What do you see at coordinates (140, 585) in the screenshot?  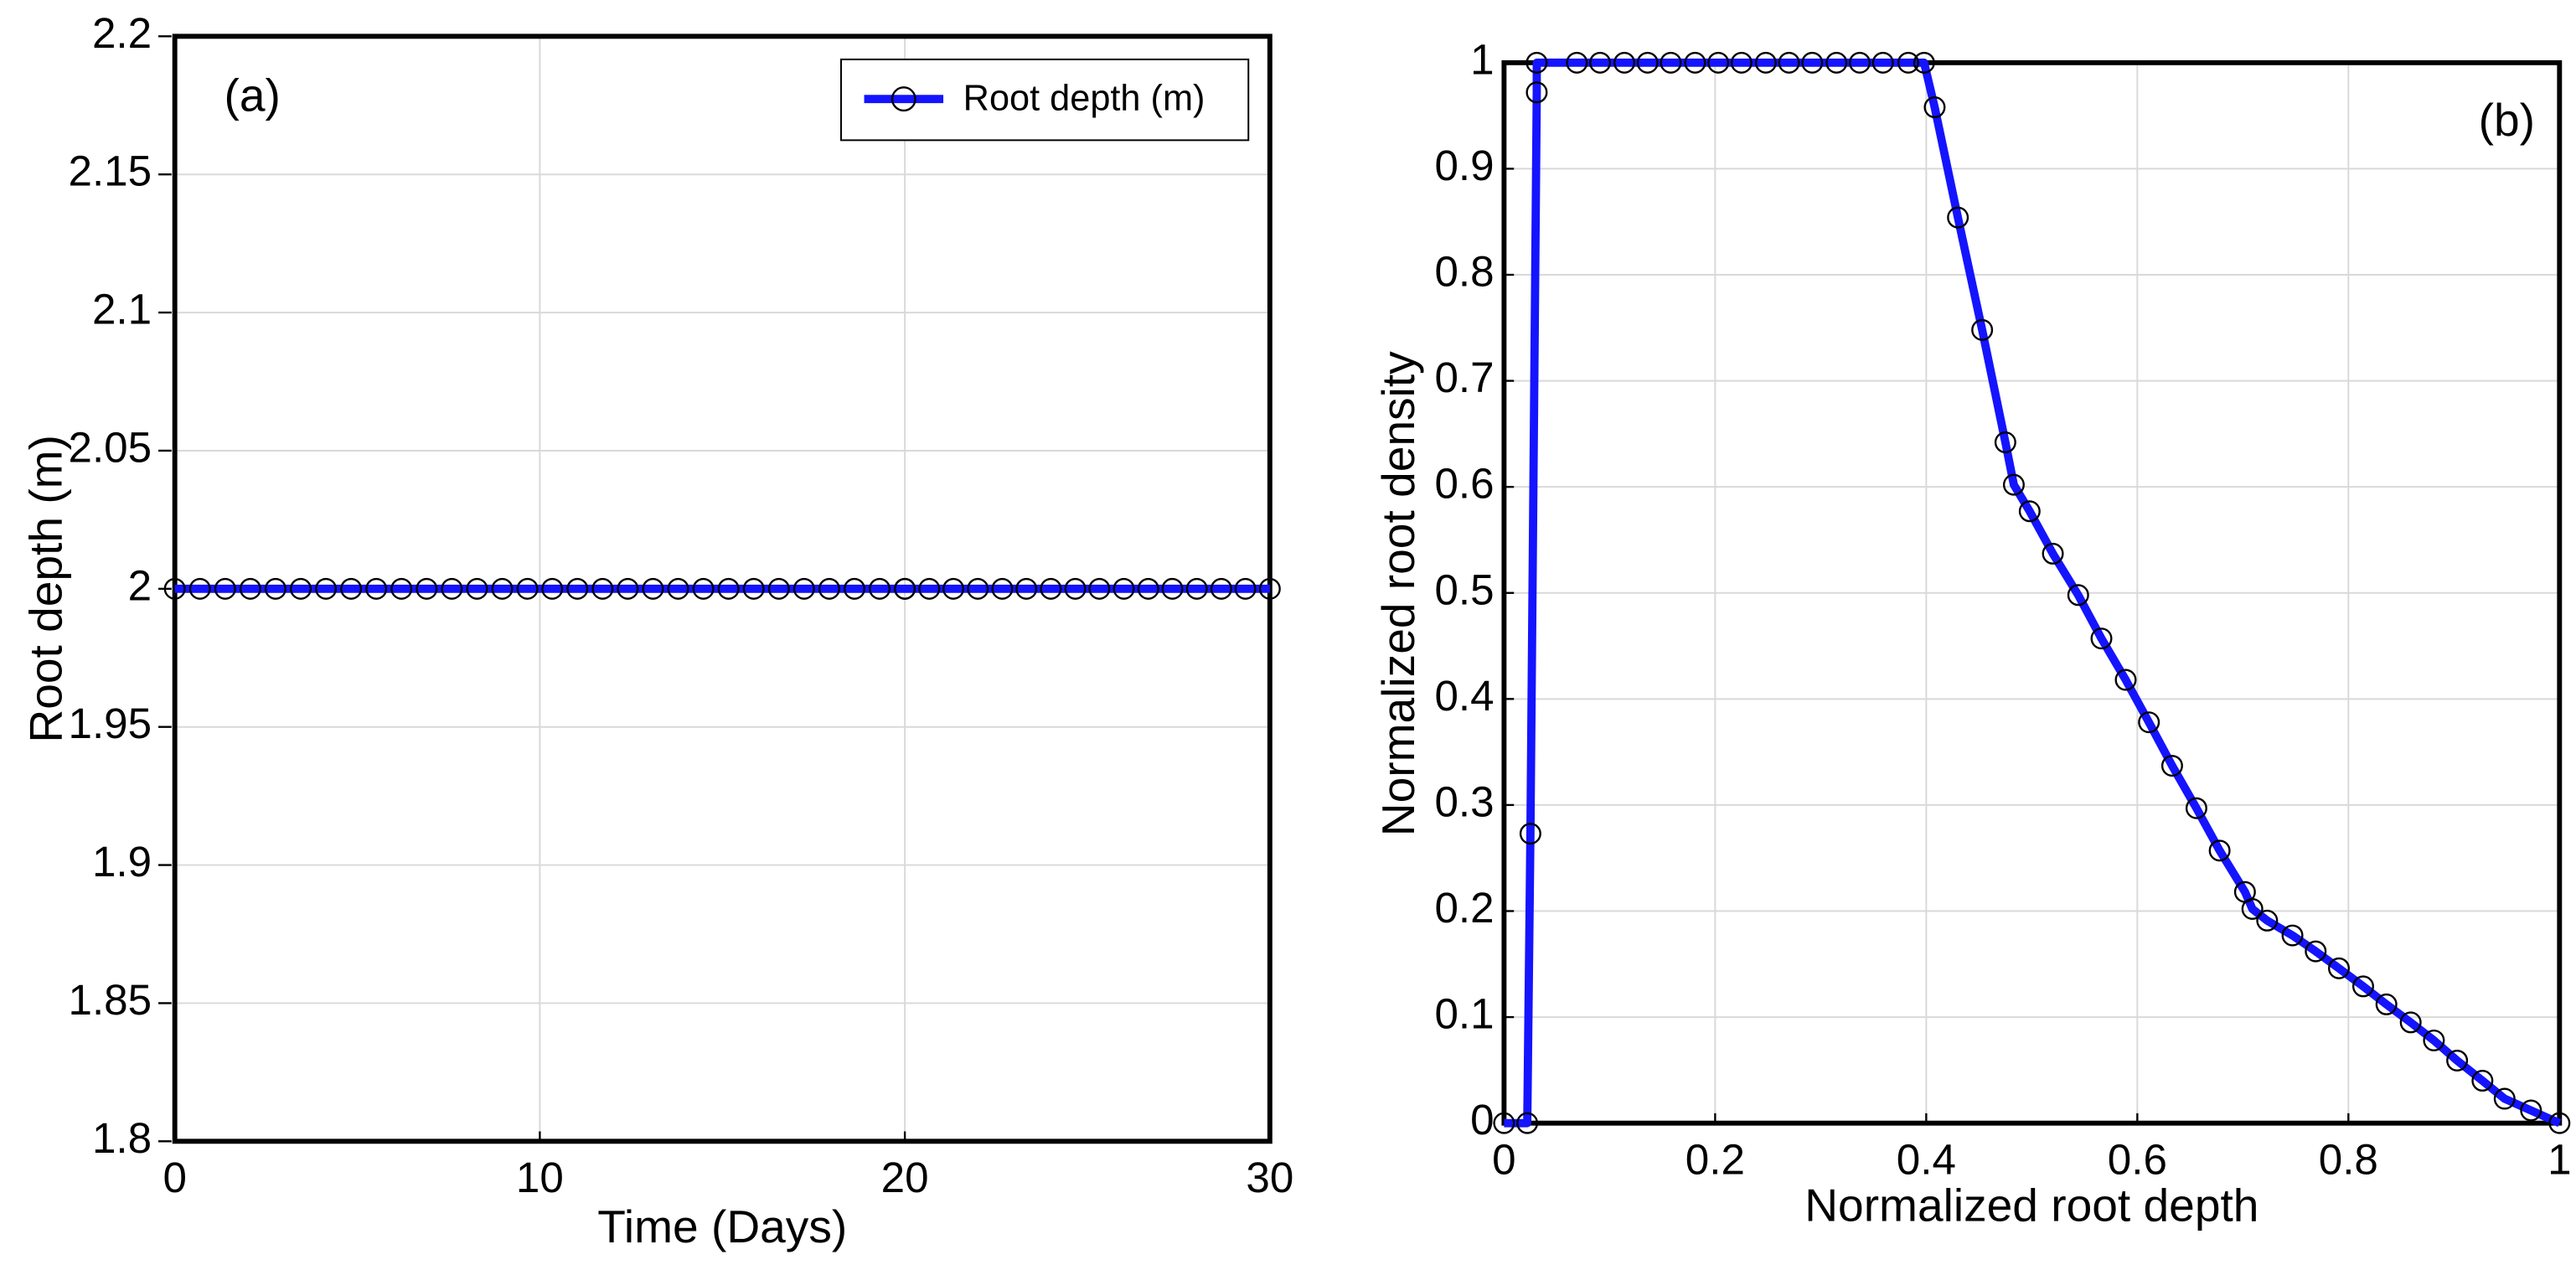 I see `y-tick-label: 2` at bounding box center [140, 585].